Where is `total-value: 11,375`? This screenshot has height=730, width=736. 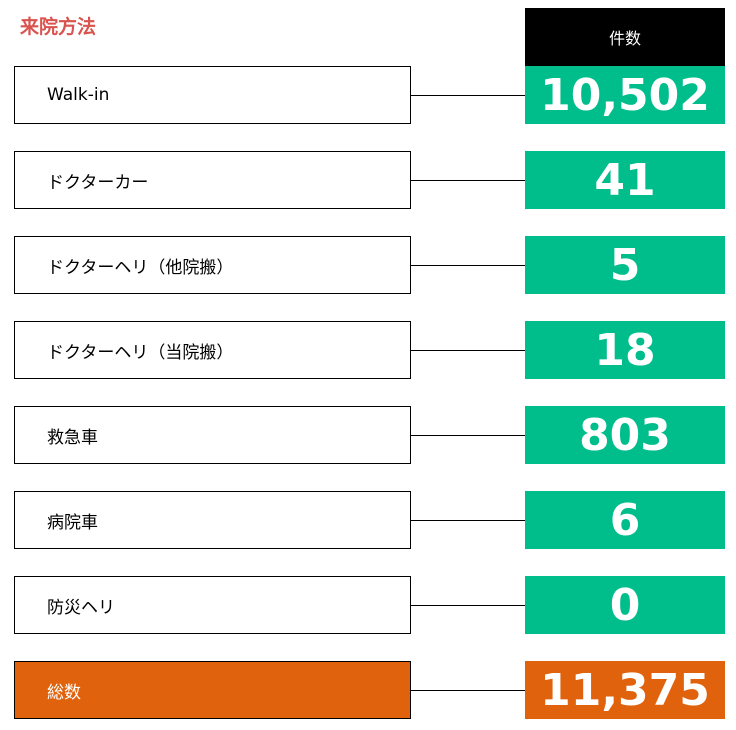 total-value: 11,375 is located at coordinates (625, 690).